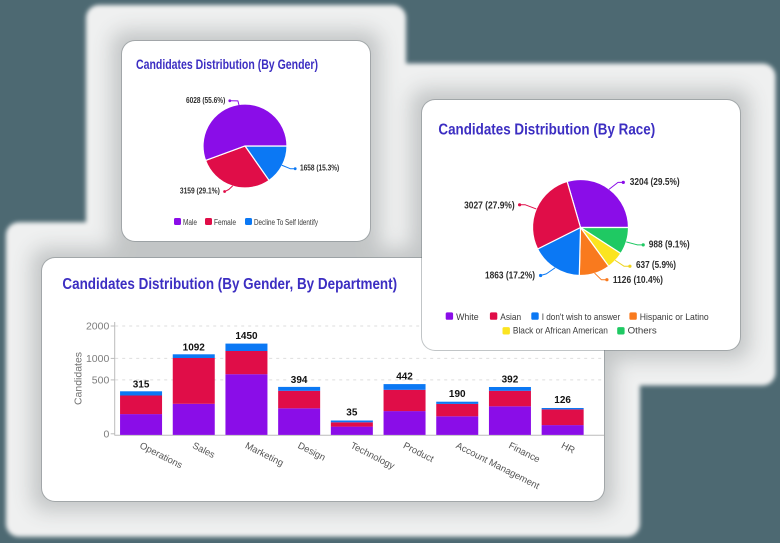 The width and height of the screenshot is (780, 543). What do you see at coordinates (78, 378) in the screenshot?
I see `svg-text: Candidates` at bounding box center [78, 378].